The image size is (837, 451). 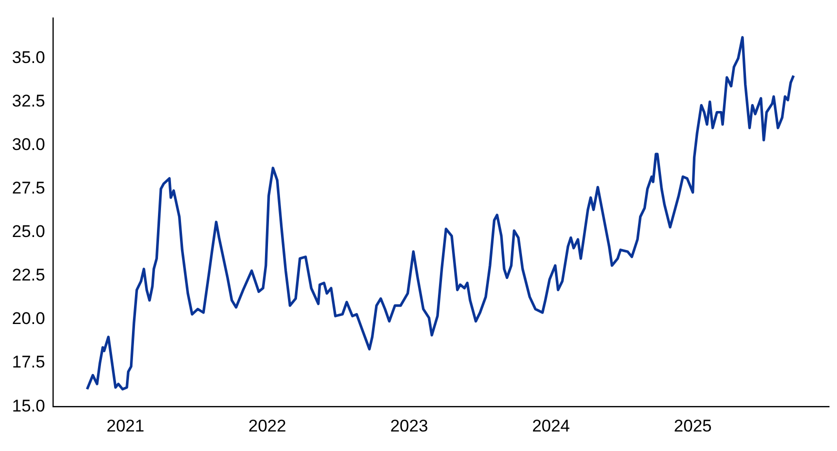 I want to click on y-tick-label: 30.0, so click(x=29, y=144).